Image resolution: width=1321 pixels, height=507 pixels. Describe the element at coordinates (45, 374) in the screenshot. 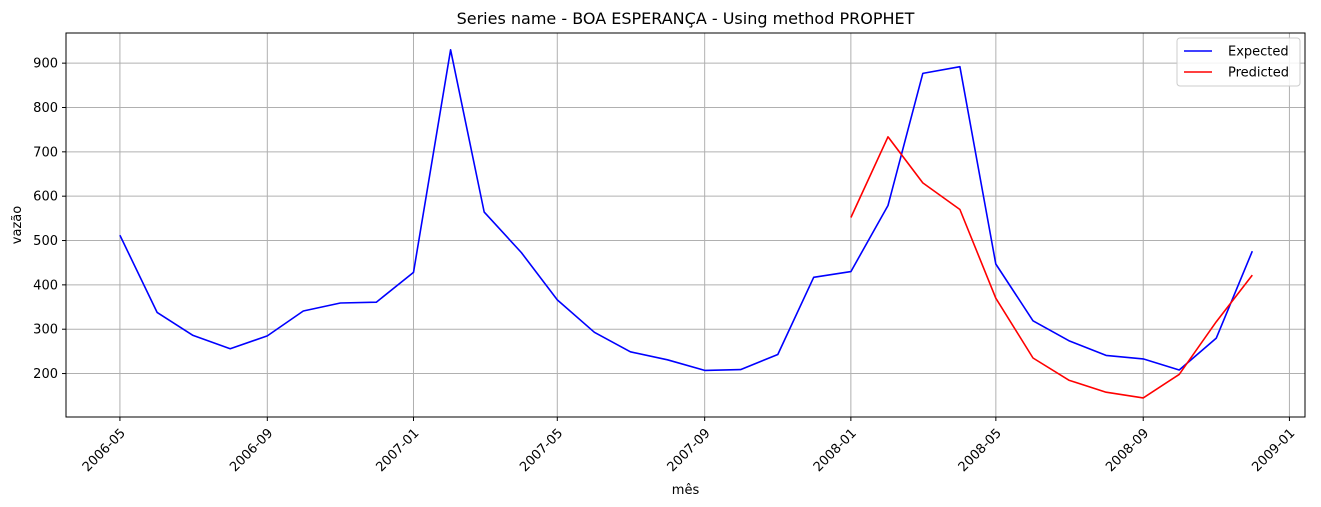

I see `y-tick-label: 200` at that location.